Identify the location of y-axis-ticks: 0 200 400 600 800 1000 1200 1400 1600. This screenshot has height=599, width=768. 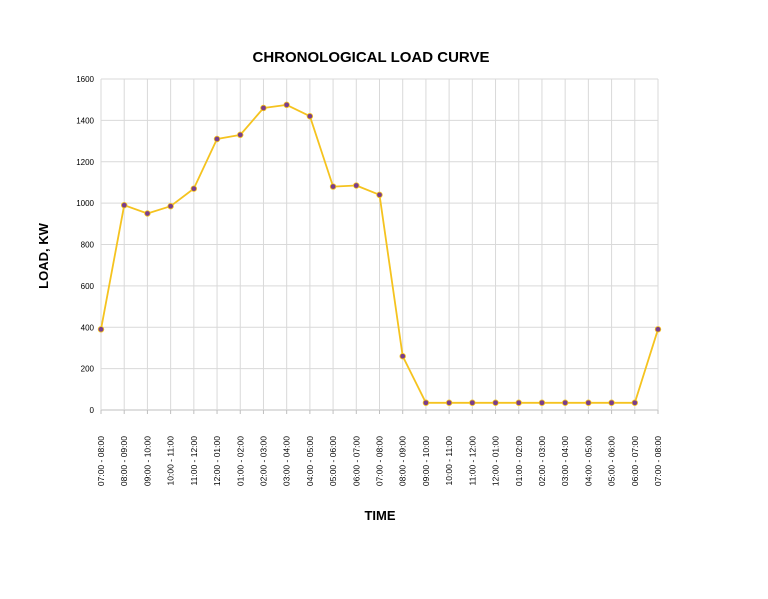
(85, 245).